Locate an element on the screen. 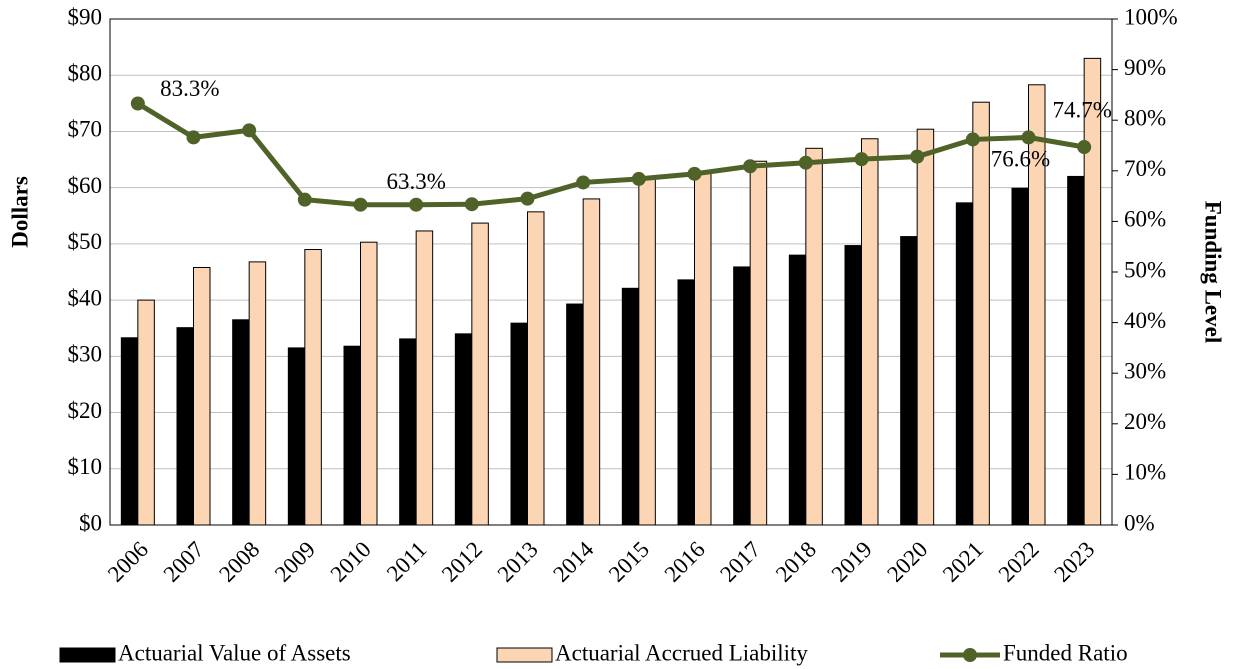 The height and width of the screenshot is (669, 1233). legend-label: Actuarial Accrued Liability is located at coordinates (681, 652).